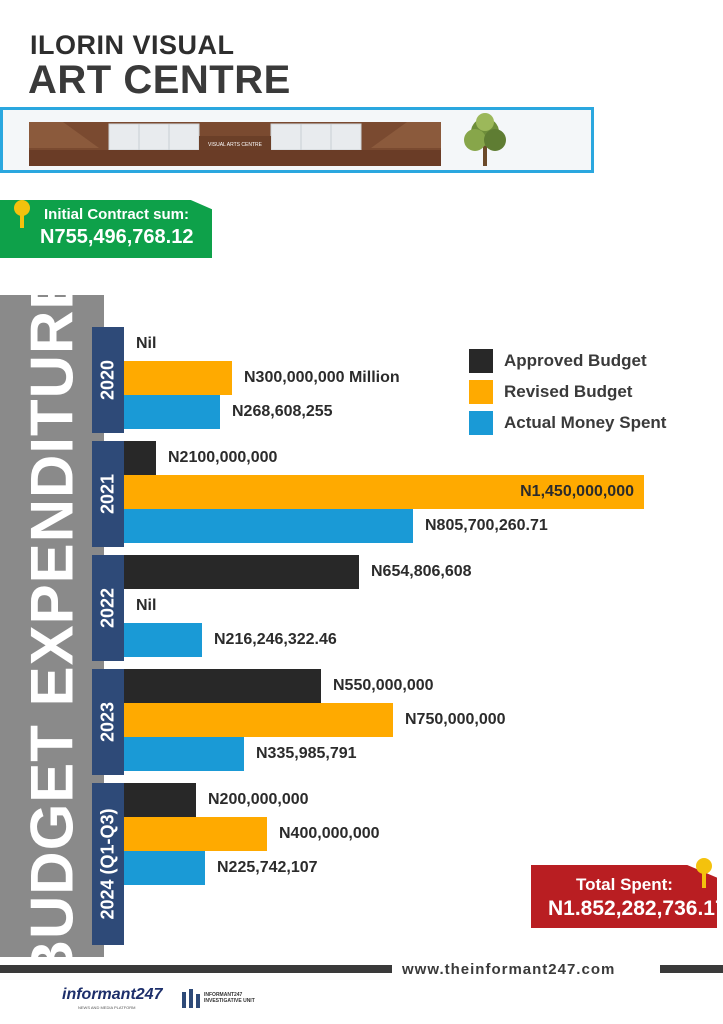 The image size is (723, 1024). I want to click on legend-label-revised: Revised Budget, so click(568, 391).